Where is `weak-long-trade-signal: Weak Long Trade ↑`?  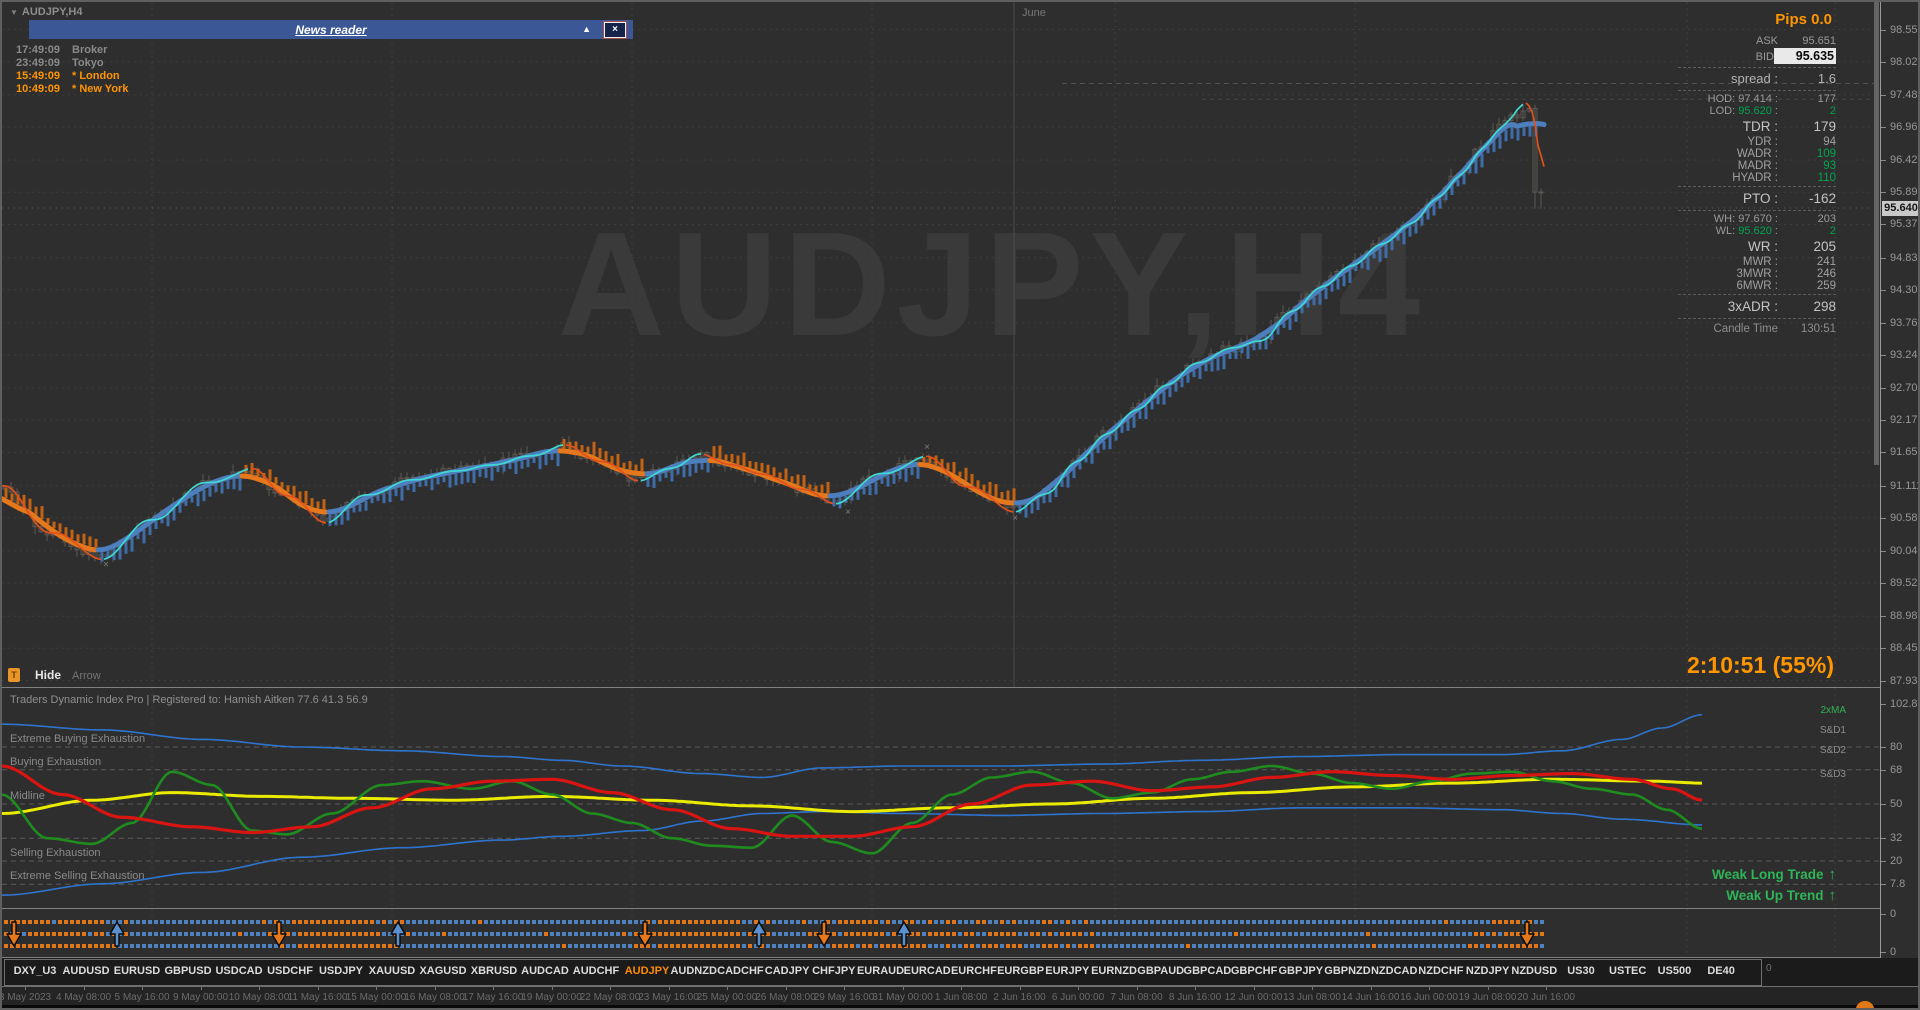 weak-long-trade-signal: Weak Long Trade ↑ is located at coordinates (1773, 874).